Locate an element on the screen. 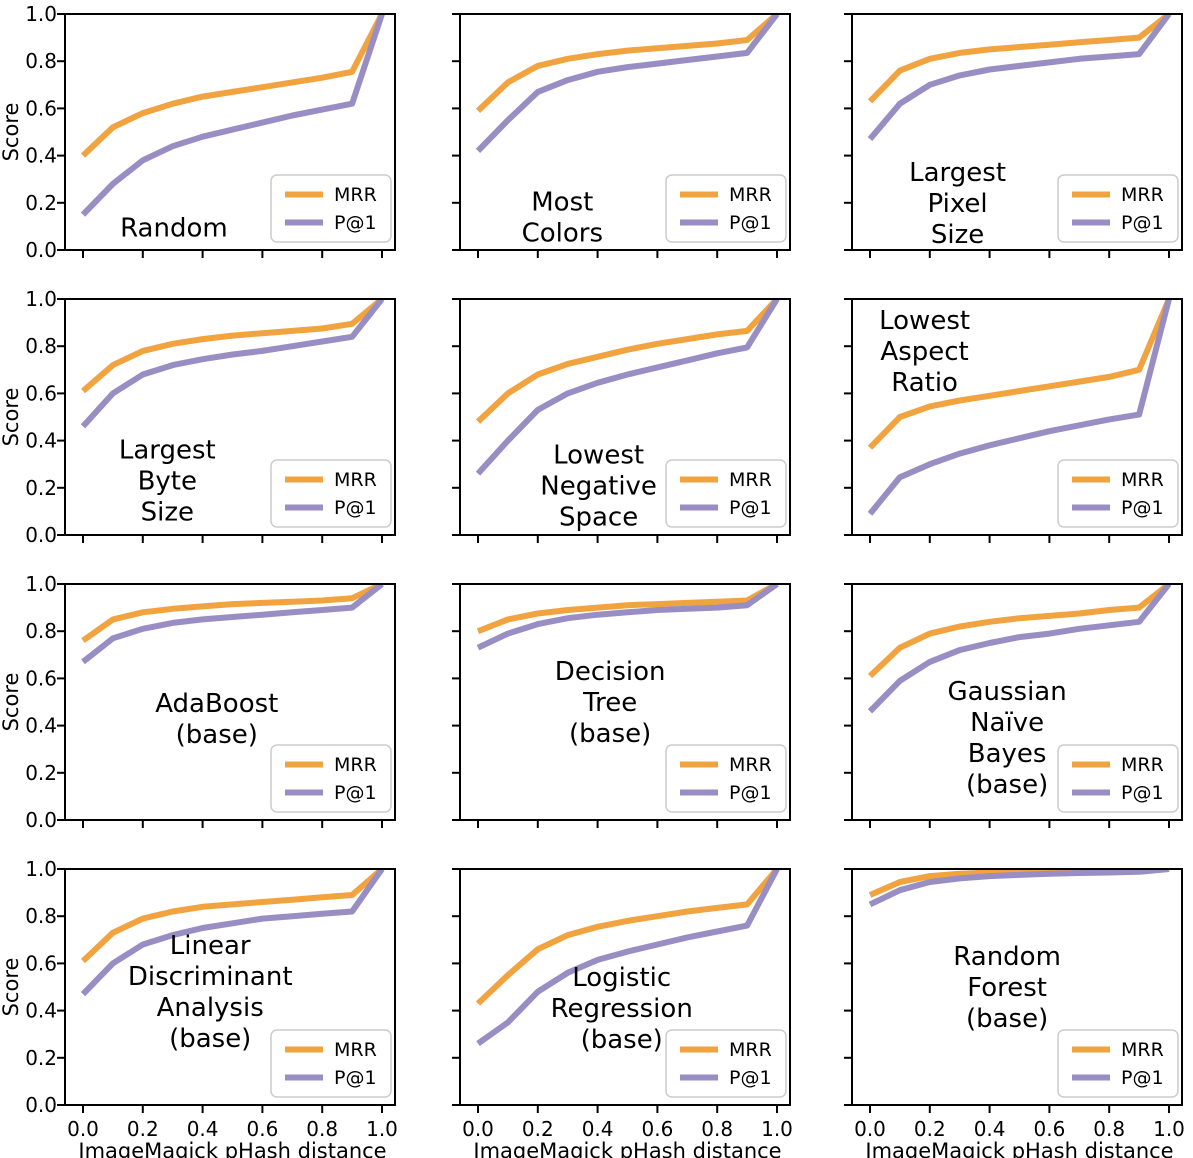 Image resolution: width=1193 pixels, height=1158 pixels. subplot-lowest-aspect-ratio: Lowest Aspect Ratio MRR P@1 is located at coordinates (1013, 420).